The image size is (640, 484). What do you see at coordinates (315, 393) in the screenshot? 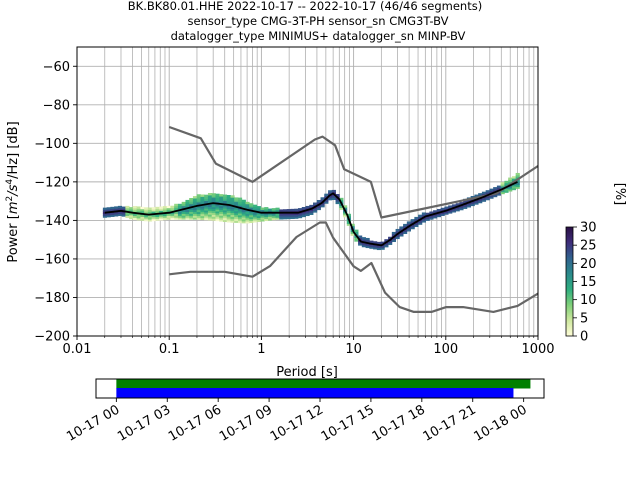
I see `coverage-bar-blue` at bounding box center [315, 393].